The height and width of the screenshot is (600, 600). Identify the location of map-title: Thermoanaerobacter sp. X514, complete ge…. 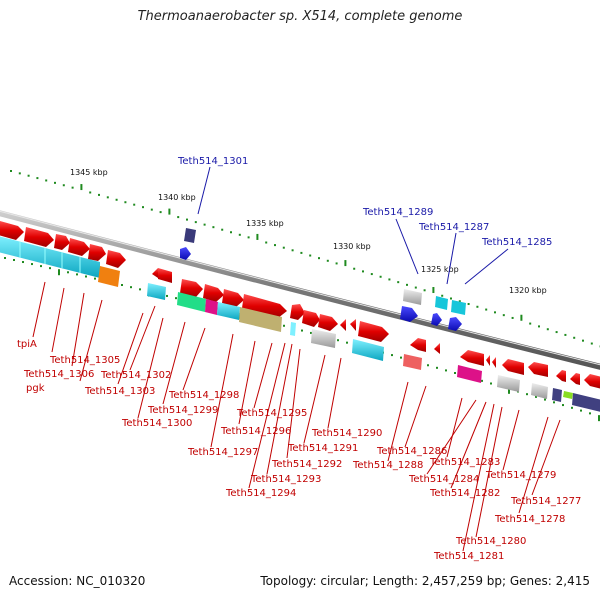
(300, 16).